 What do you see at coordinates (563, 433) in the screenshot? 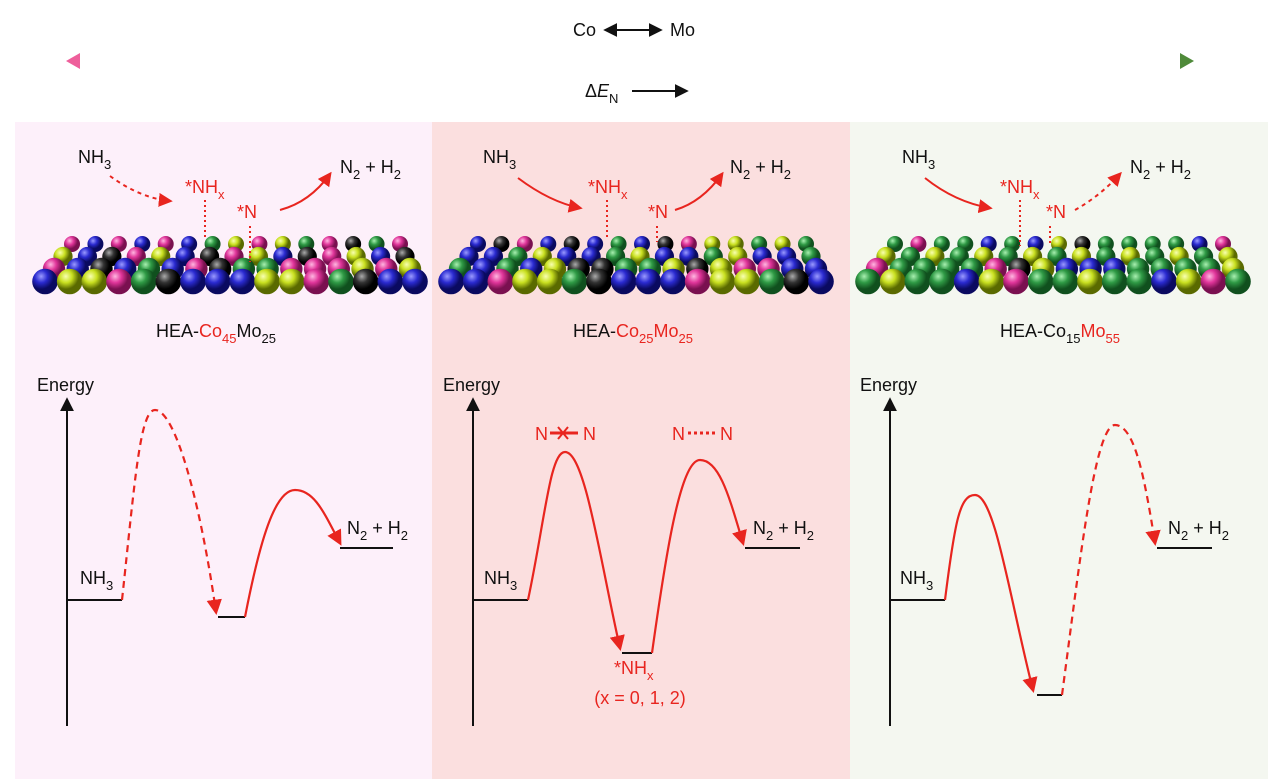
I see `break-mark` at bounding box center [563, 433].